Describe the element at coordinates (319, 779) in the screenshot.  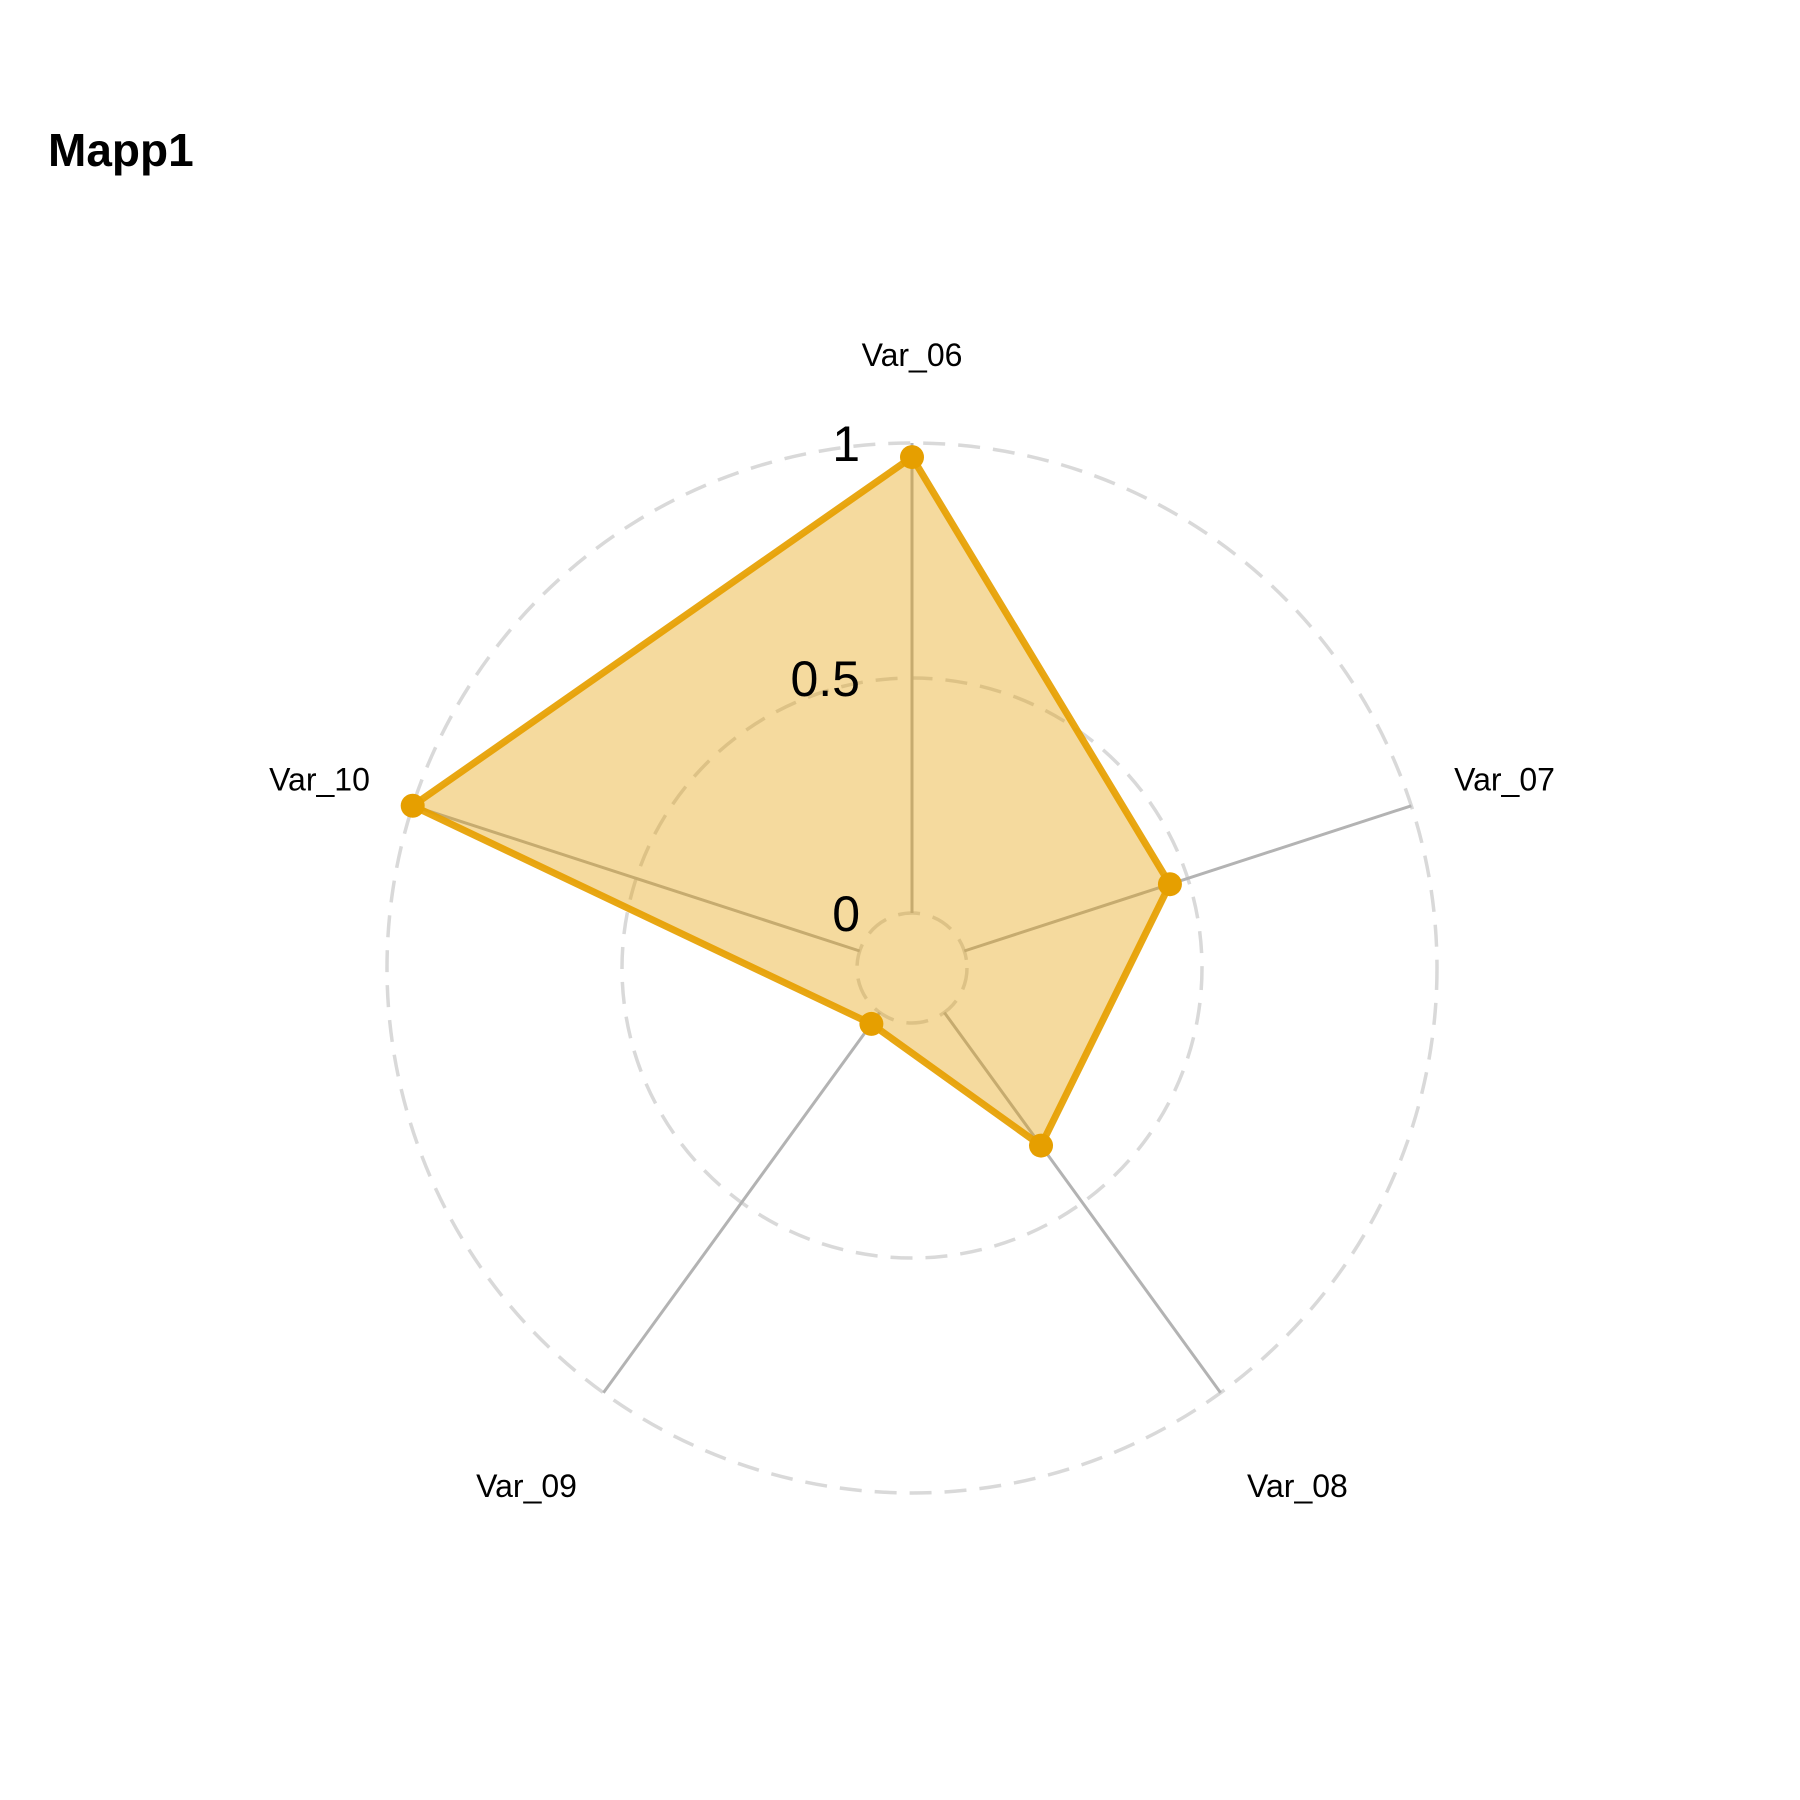
I see `axis-label-var-10: Var_10` at that location.